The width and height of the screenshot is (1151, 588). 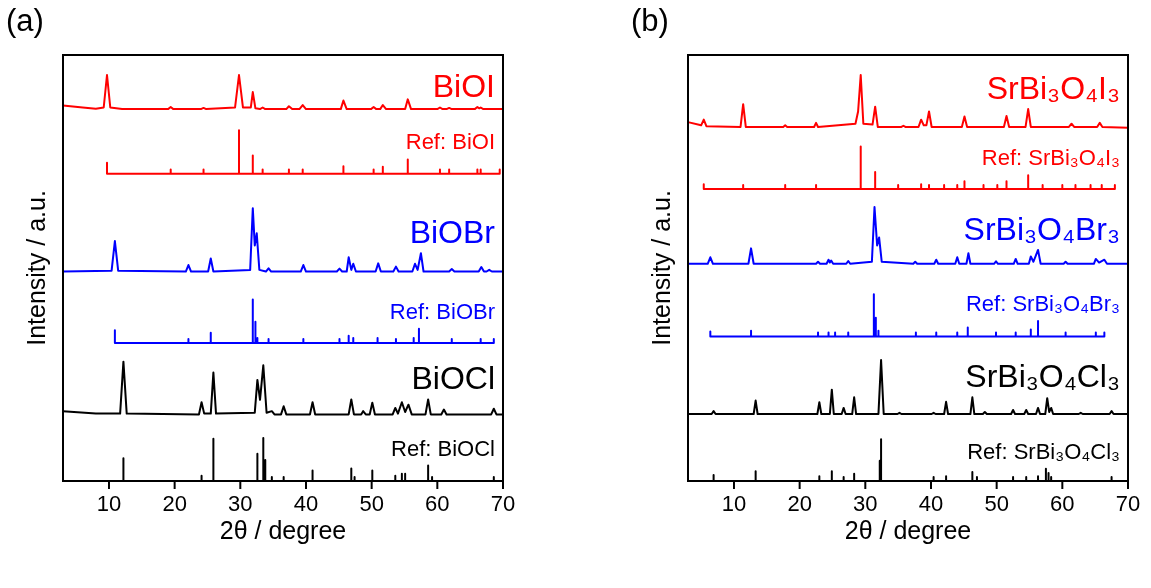 What do you see at coordinates (443, 448) in the screenshot?
I see `series-label: Ref: BiOCl` at bounding box center [443, 448].